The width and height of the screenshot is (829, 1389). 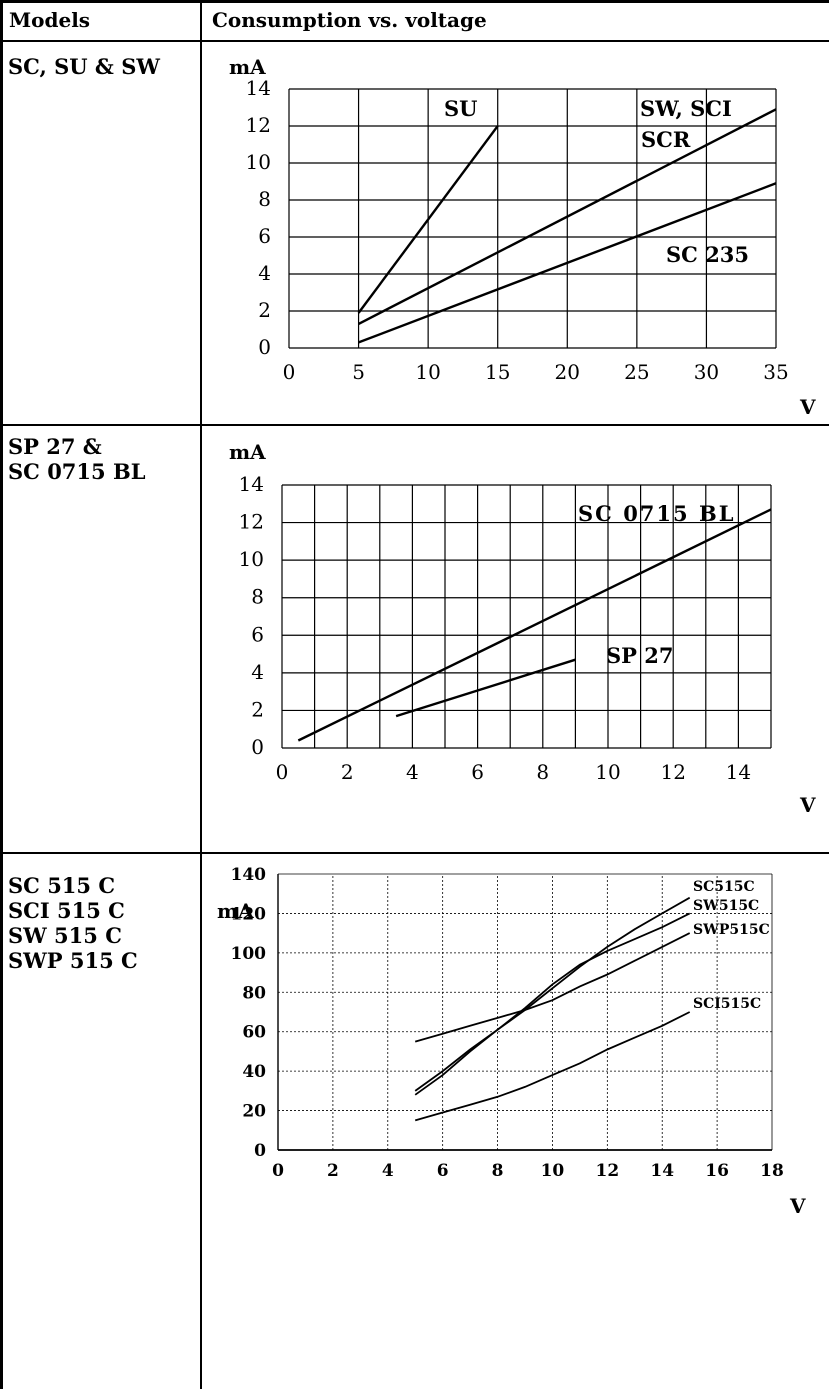 I want to click on row3-model-line: SW 515 C, so click(x=65, y=935).